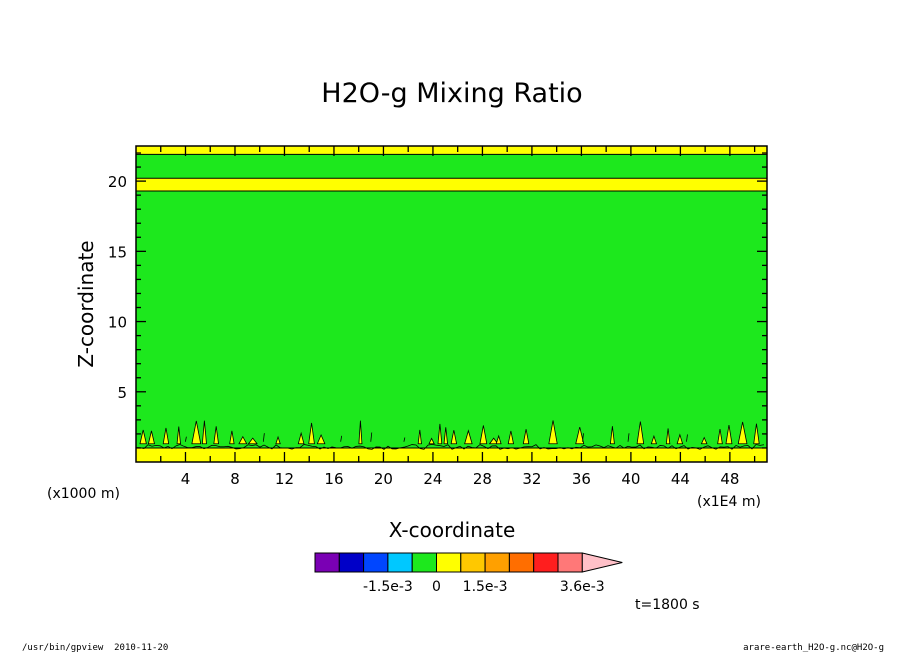 Image resolution: width=904 pixels, height=654 pixels. What do you see at coordinates (432, 479) in the screenshot?
I see `x-tick-label: 24` at bounding box center [432, 479].